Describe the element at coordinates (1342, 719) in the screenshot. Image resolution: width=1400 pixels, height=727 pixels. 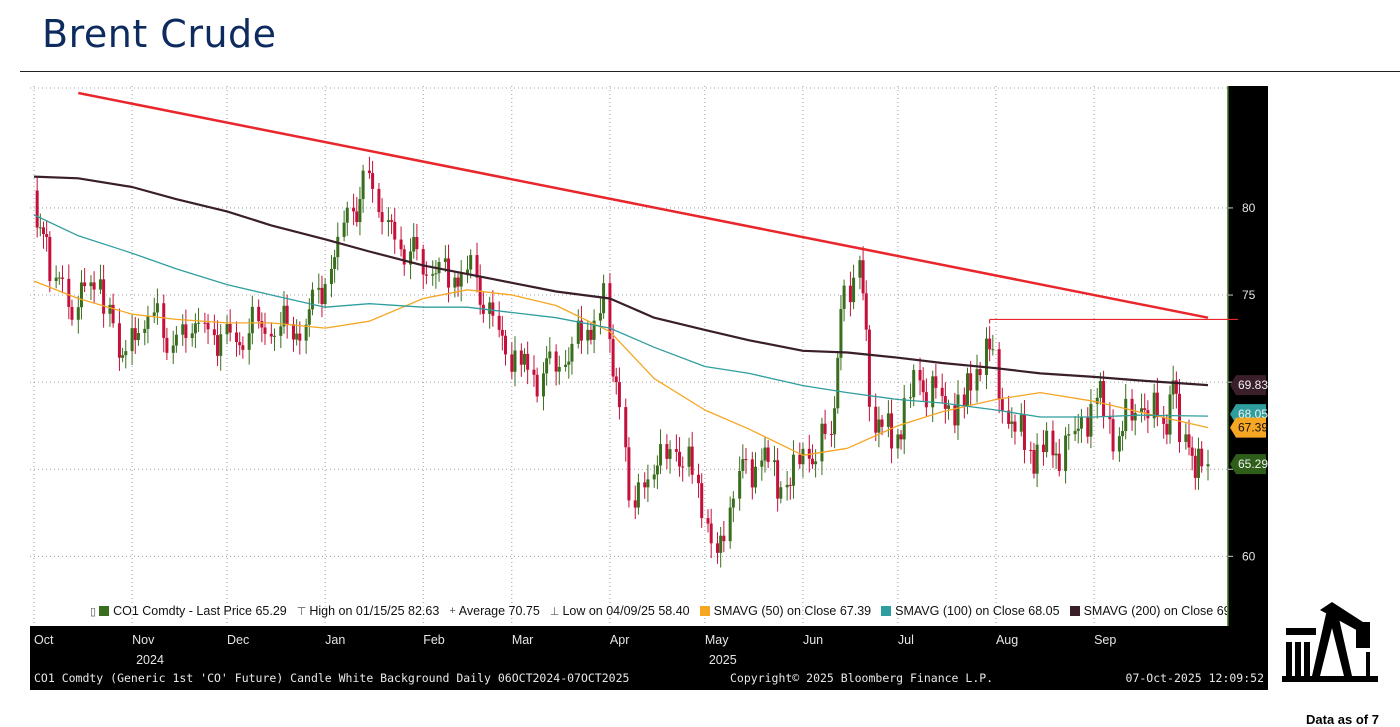
I see `data-as-of-note: Data as of 7` at that location.